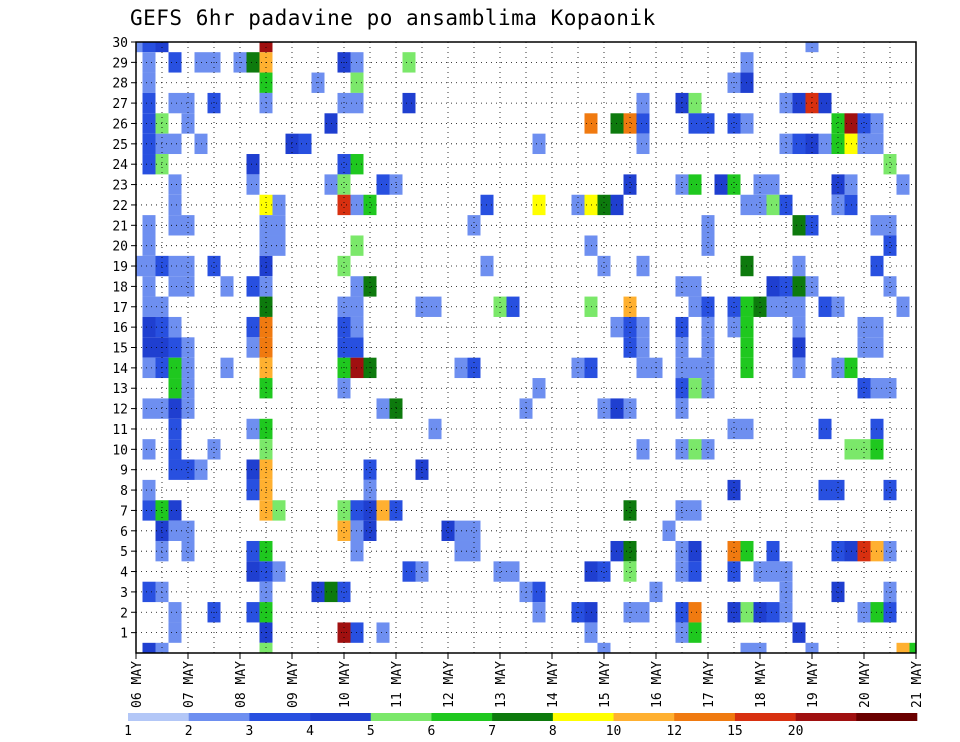  I want to click on colorbar-label: 4, so click(310, 731).